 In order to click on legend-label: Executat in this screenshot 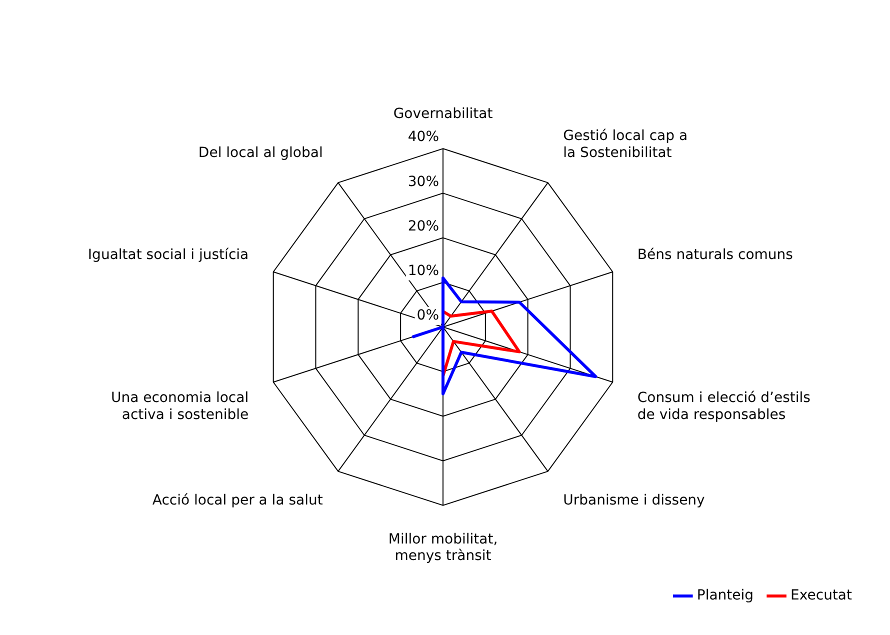, I will do `click(821, 596)`.